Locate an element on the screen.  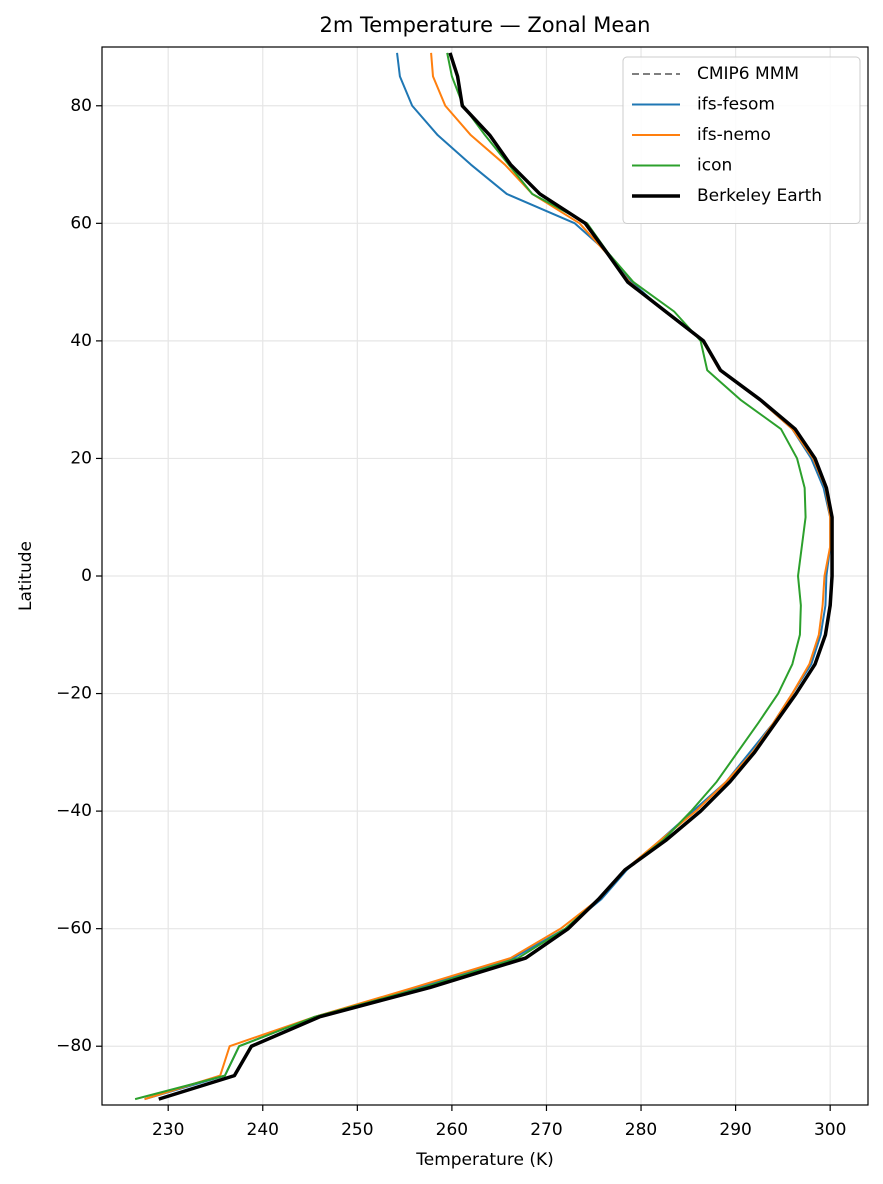
x-tick-label: 280 is located at coordinates (641, 1130).